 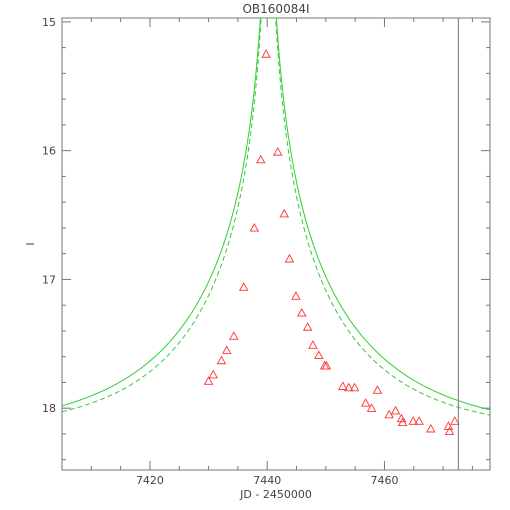 I want to click on x-tick-label: 7440, so click(x=267, y=480).